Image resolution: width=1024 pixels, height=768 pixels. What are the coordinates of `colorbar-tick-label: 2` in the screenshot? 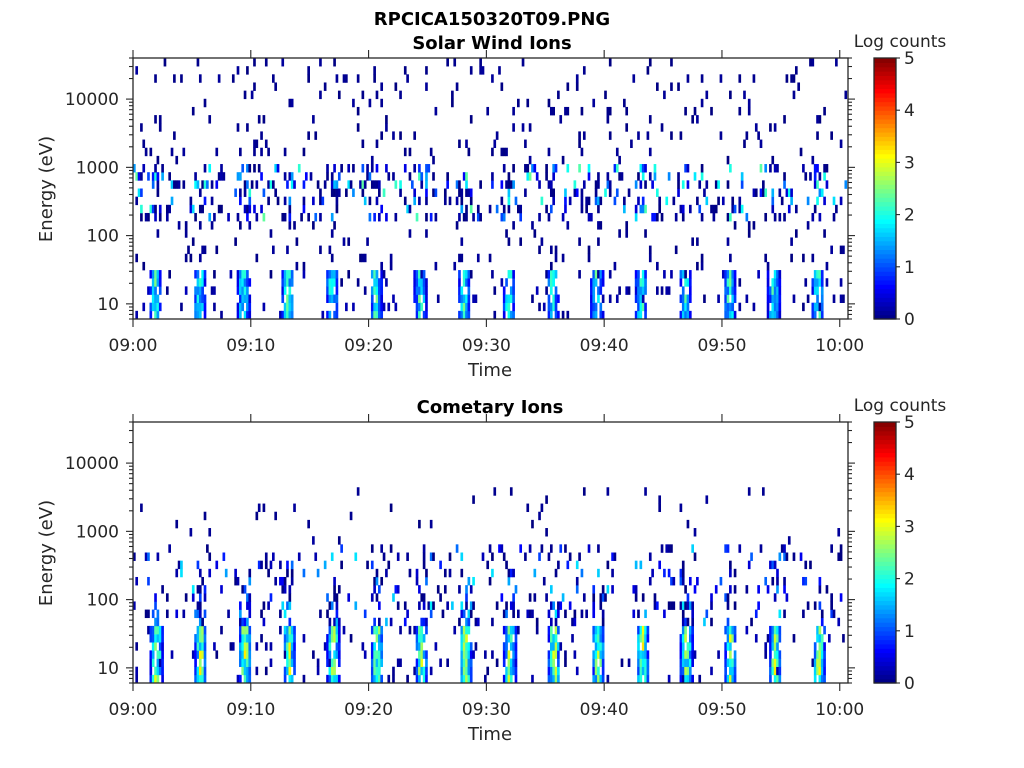 It's located at (909, 216).